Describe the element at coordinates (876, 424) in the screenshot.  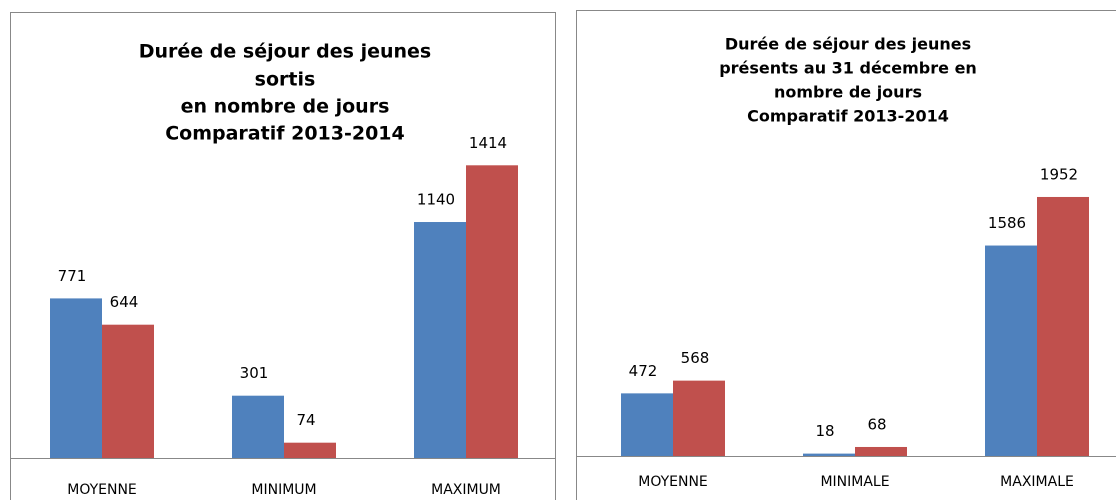
I see `data-label: 68` at that location.